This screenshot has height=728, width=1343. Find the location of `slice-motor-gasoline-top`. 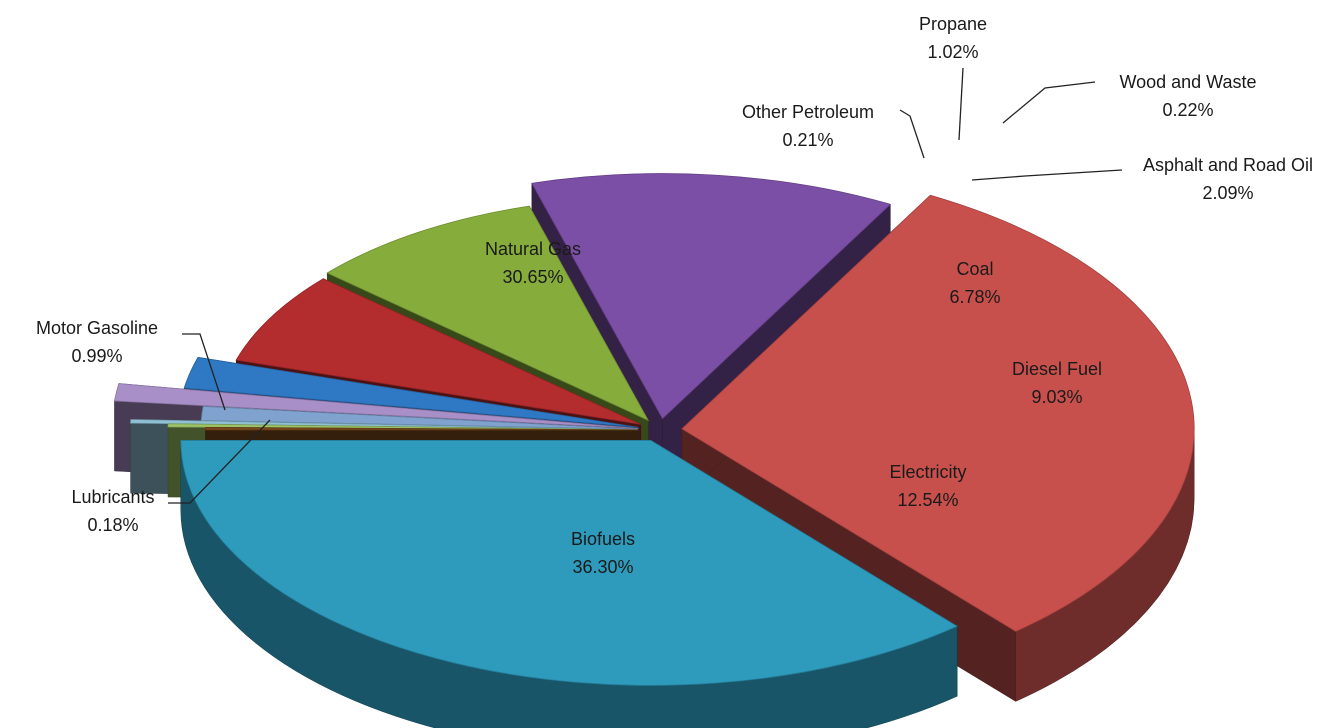

slice-motor-gasoline-top is located at coordinates (419, 417).